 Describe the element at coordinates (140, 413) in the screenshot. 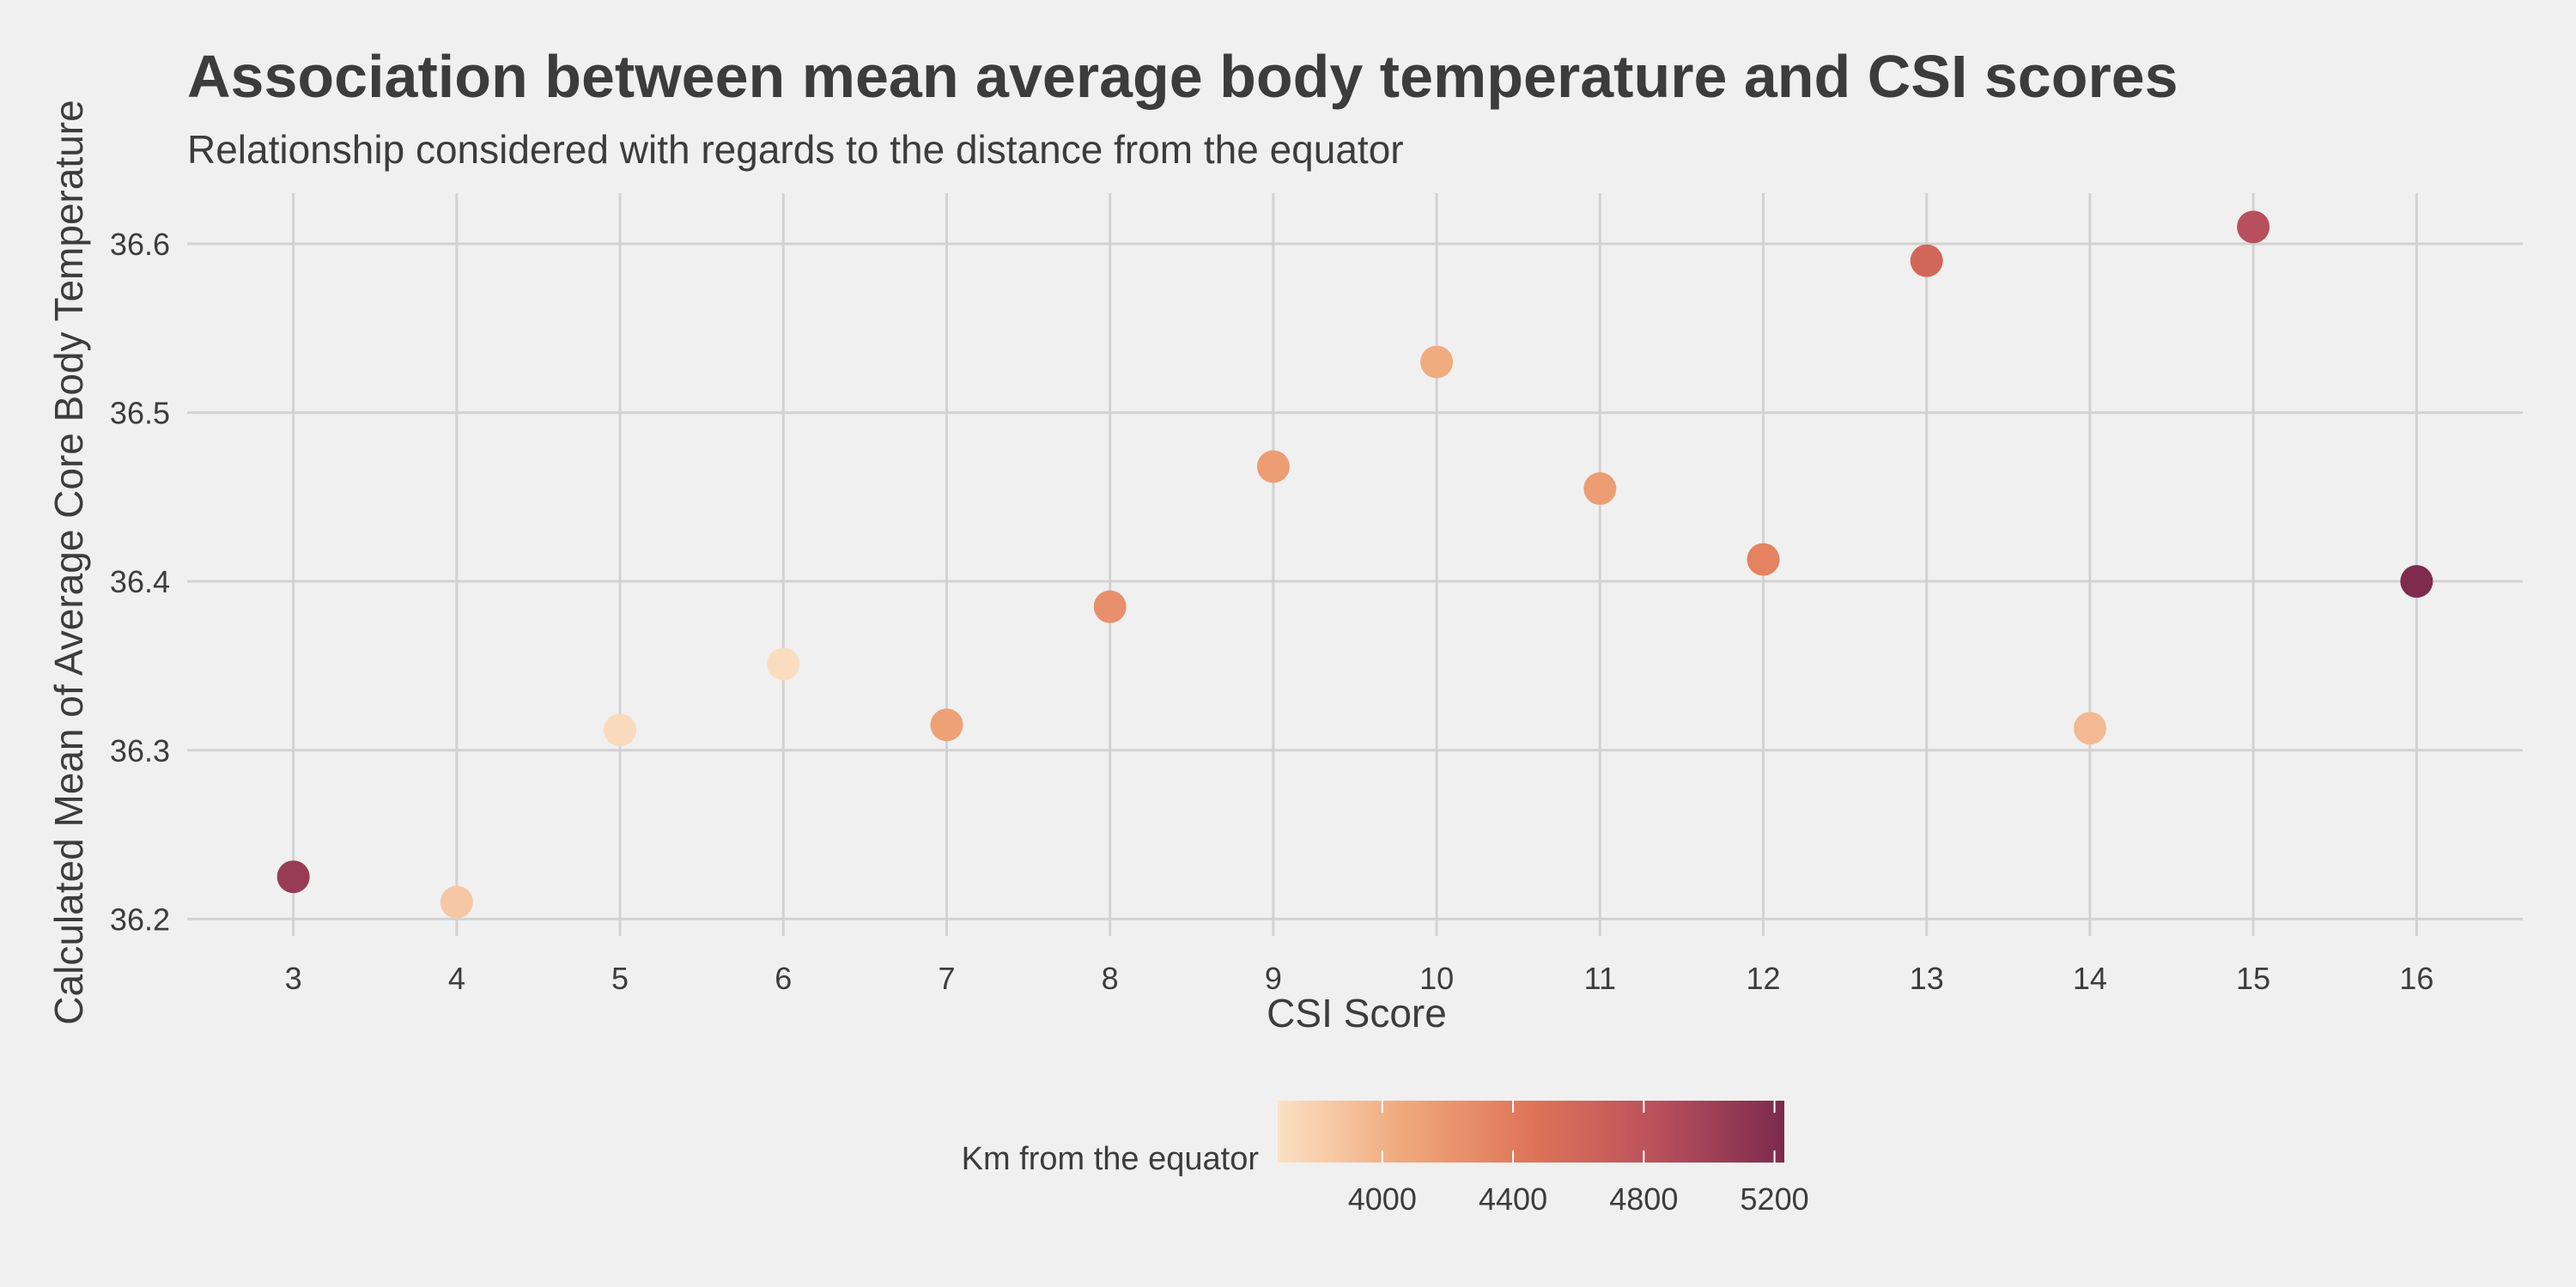

I see `y-tick-label: 36.5` at that location.